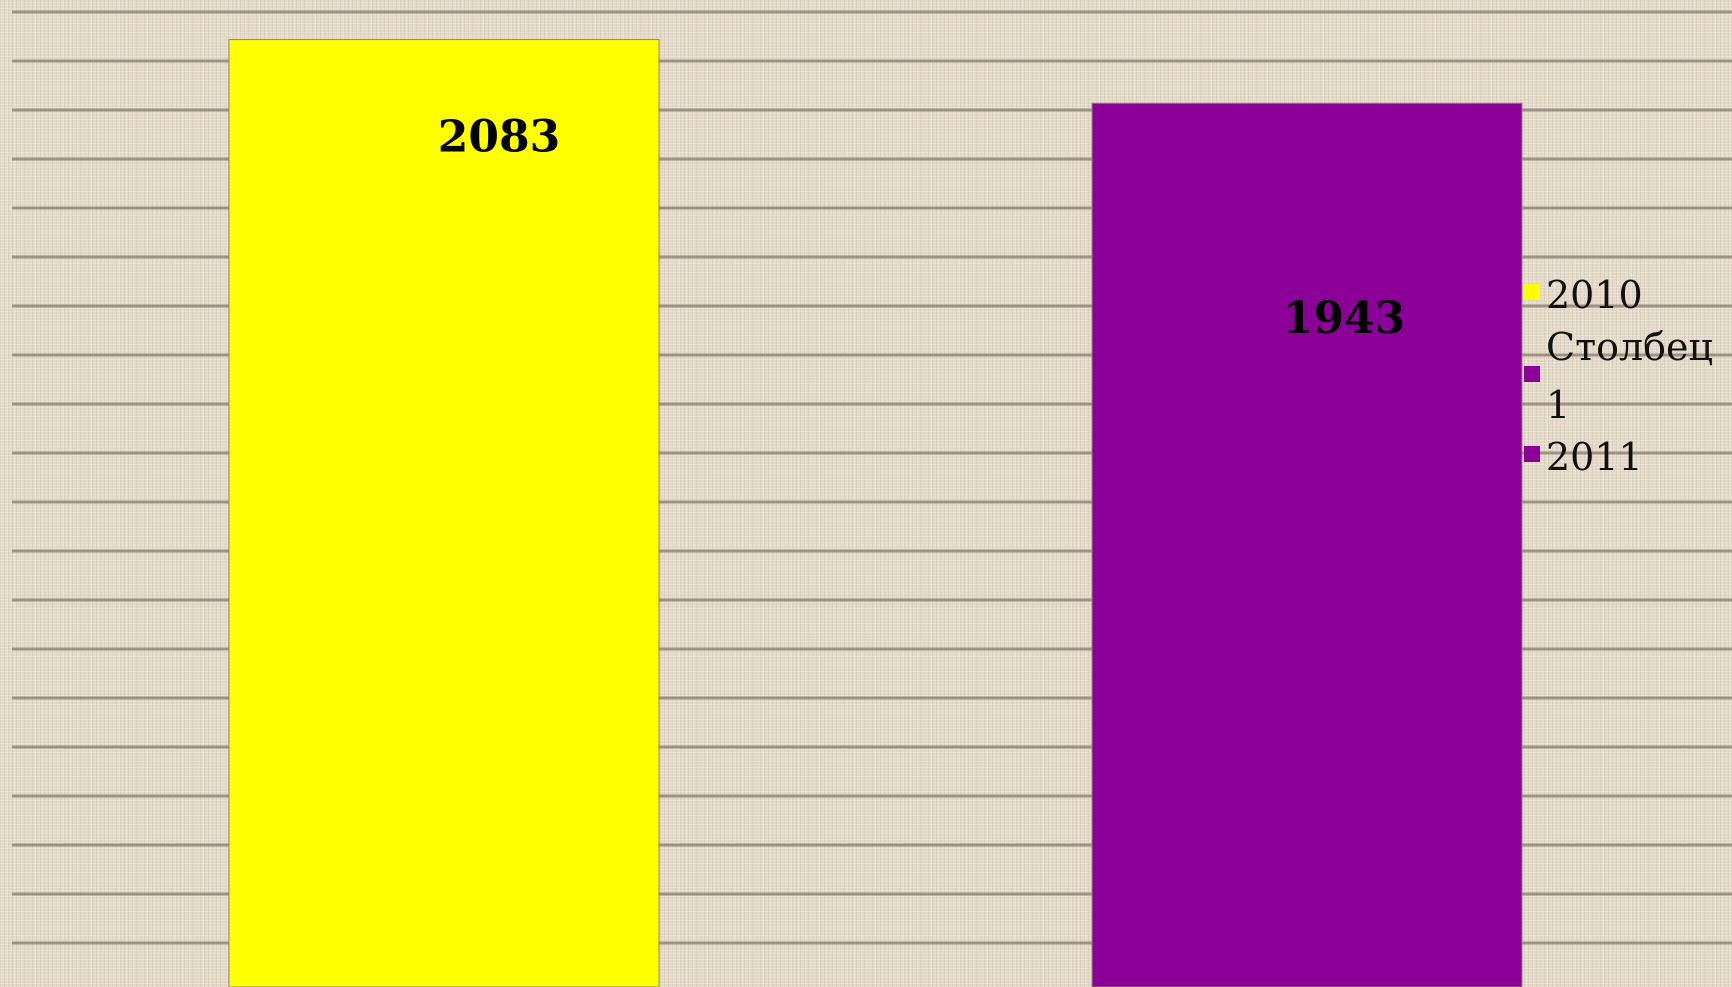 The width and height of the screenshot is (1732, 987). I want to click on legend-label: 2011, so click(1594, 457).